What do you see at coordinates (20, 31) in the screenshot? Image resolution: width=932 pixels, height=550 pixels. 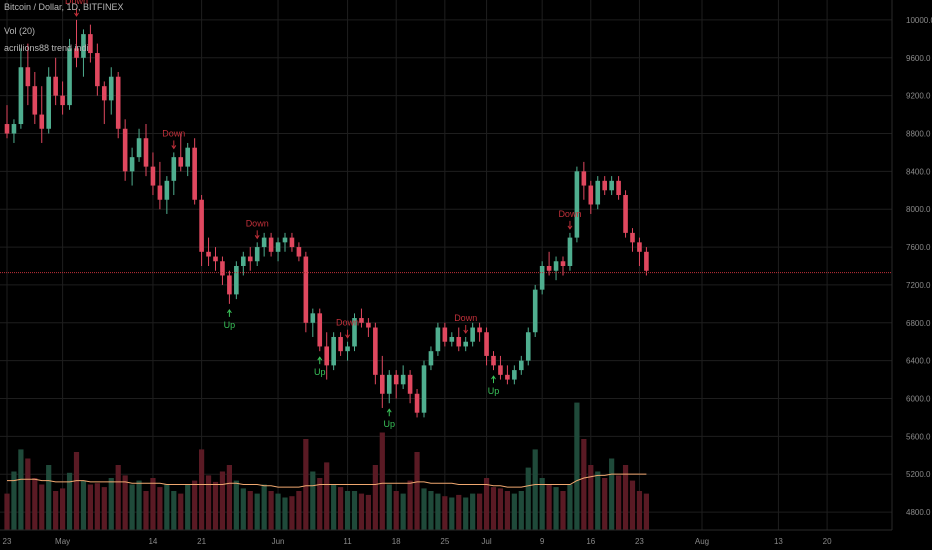 I see `volume-indicator-label: Vol (20)` at bounding box center [20, 31].